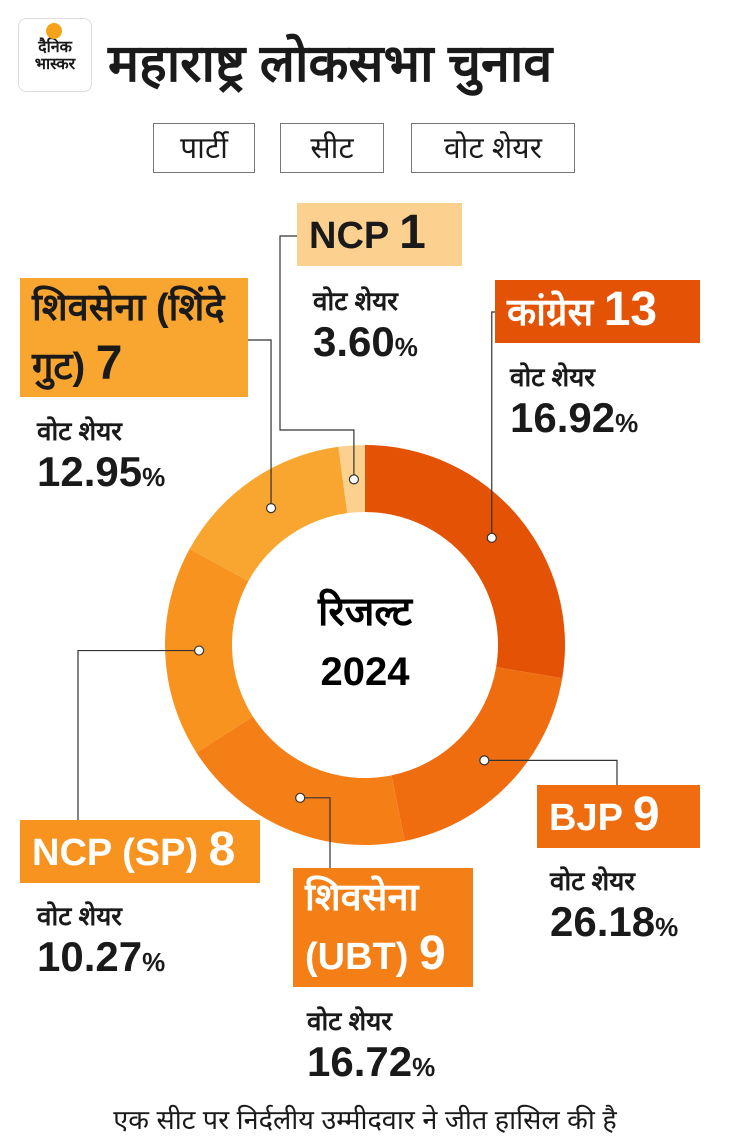 The height and width of the screenshot is (1147, 730). Describe the element at coordinates (55, 47) in the screenshot. I see `logo-text: दैनिक` at that location.